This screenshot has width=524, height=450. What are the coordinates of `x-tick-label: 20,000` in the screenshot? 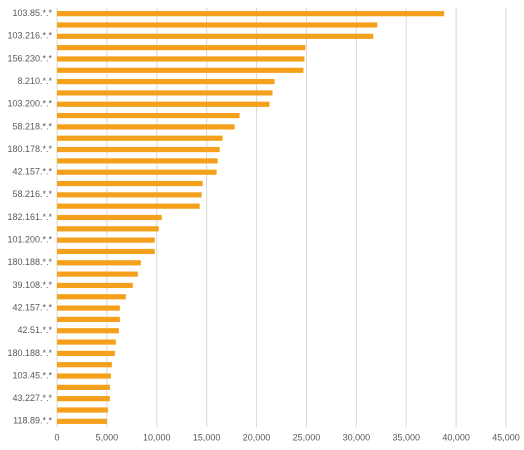 It's located at (257, 437).